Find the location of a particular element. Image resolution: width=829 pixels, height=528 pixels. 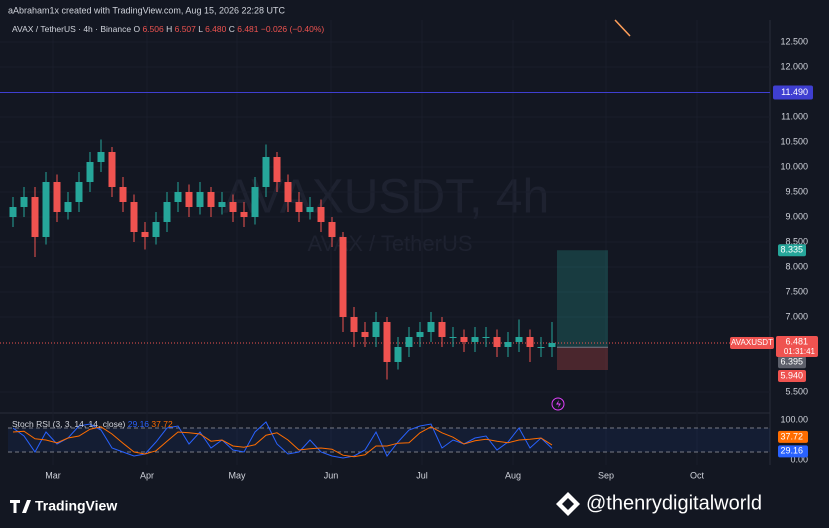

stoch-legend-value: 29.16 is located at coordinates (139, 424).